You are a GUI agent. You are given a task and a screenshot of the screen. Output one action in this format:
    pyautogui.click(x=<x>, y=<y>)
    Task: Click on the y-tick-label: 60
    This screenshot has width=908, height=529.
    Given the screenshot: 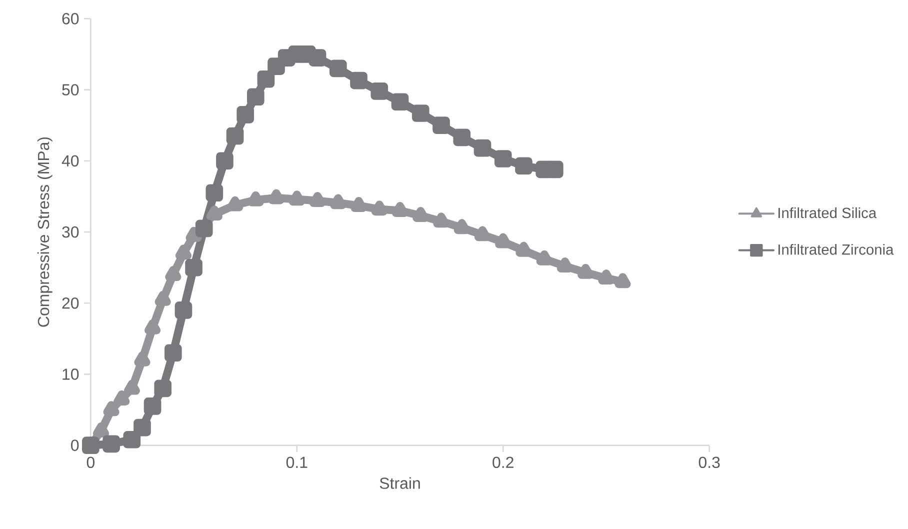 What is the action you would take?
    pyautogui.click(x=70, y=18)
    